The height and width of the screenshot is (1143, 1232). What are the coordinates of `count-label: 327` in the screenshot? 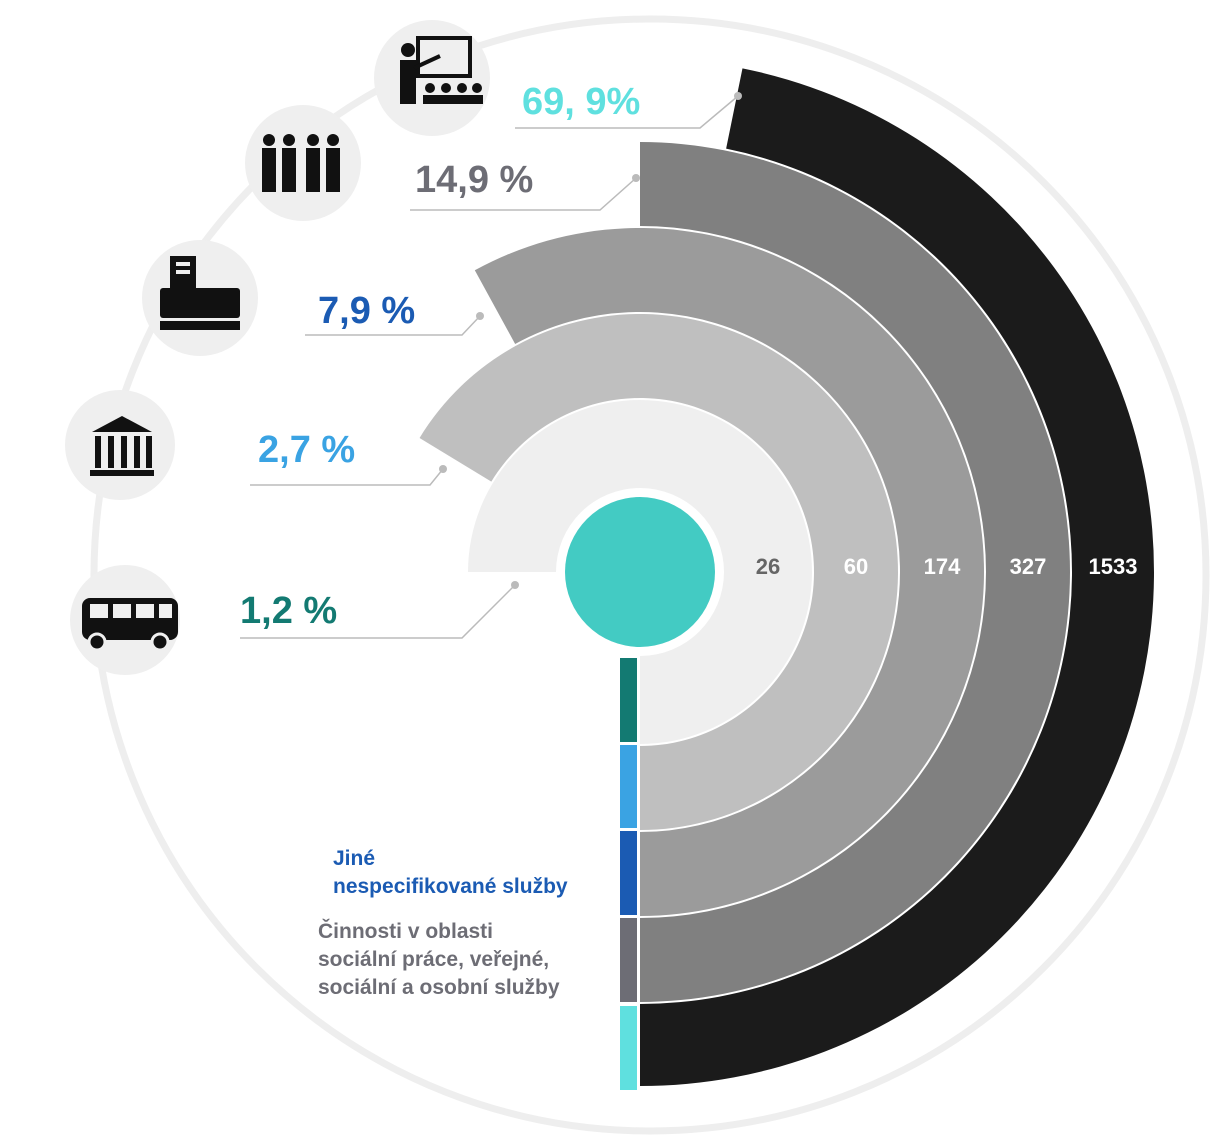 It's located at (1028, 566).